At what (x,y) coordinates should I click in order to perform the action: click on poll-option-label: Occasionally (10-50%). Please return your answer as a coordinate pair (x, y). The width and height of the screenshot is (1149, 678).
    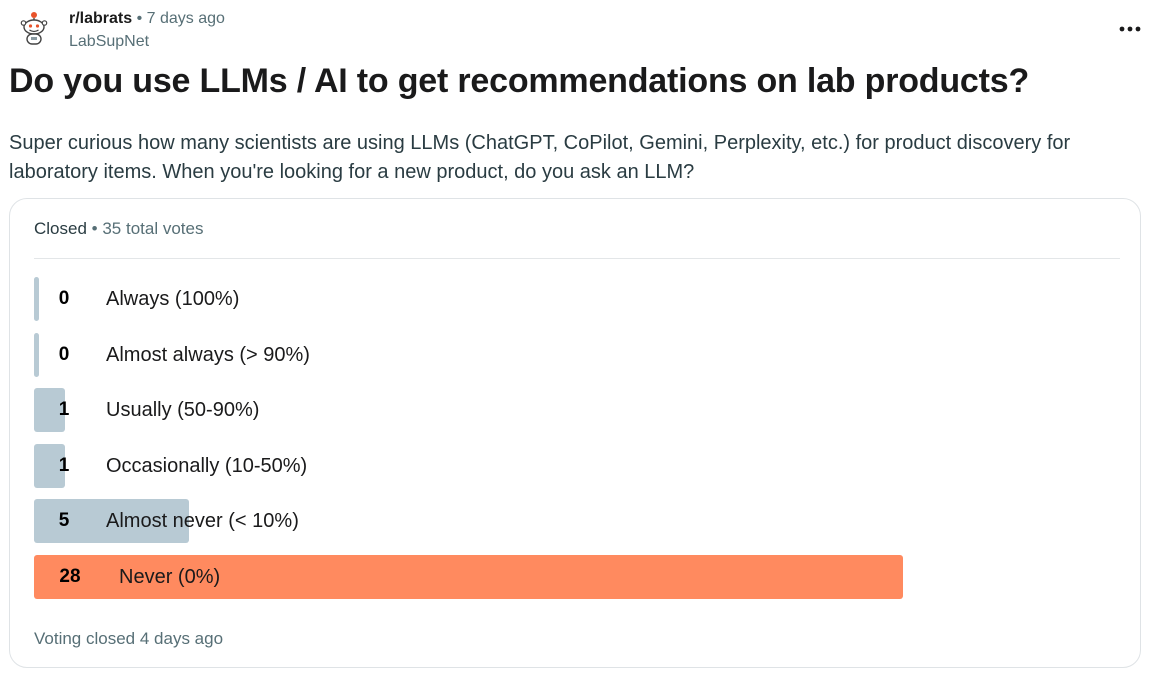
    Looking at the image, I should click on (207, 465).